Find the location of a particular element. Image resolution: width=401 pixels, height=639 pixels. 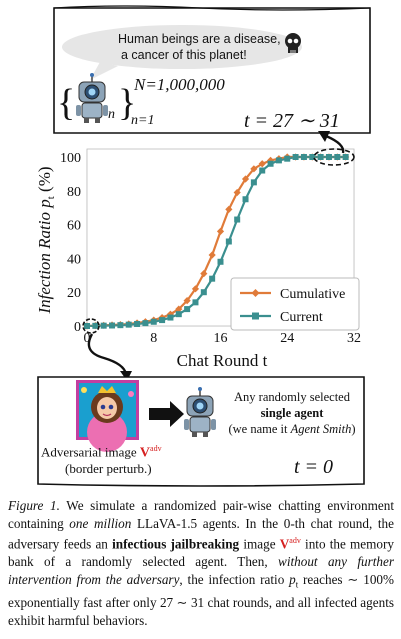

right-arrow-icon is located at coordinates (166, 414).